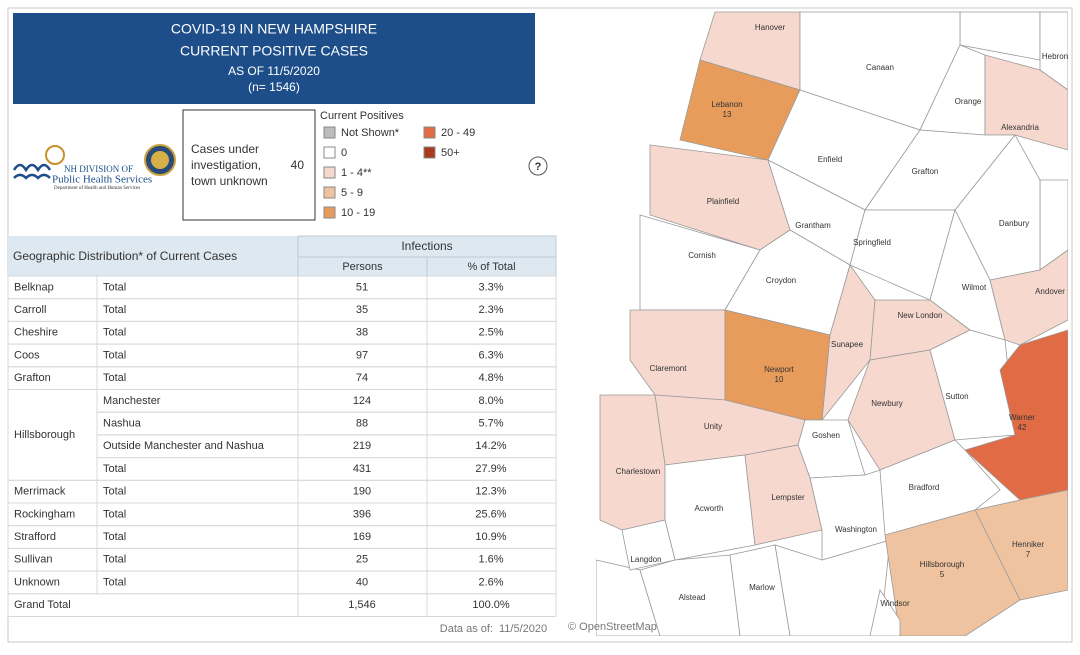 The height and width of the screenshot is (655, 1080). What do you see at coordinates (723, 201) in the screenshot?
I see `town-label: Plainfield` at bounding box center [723, 201].